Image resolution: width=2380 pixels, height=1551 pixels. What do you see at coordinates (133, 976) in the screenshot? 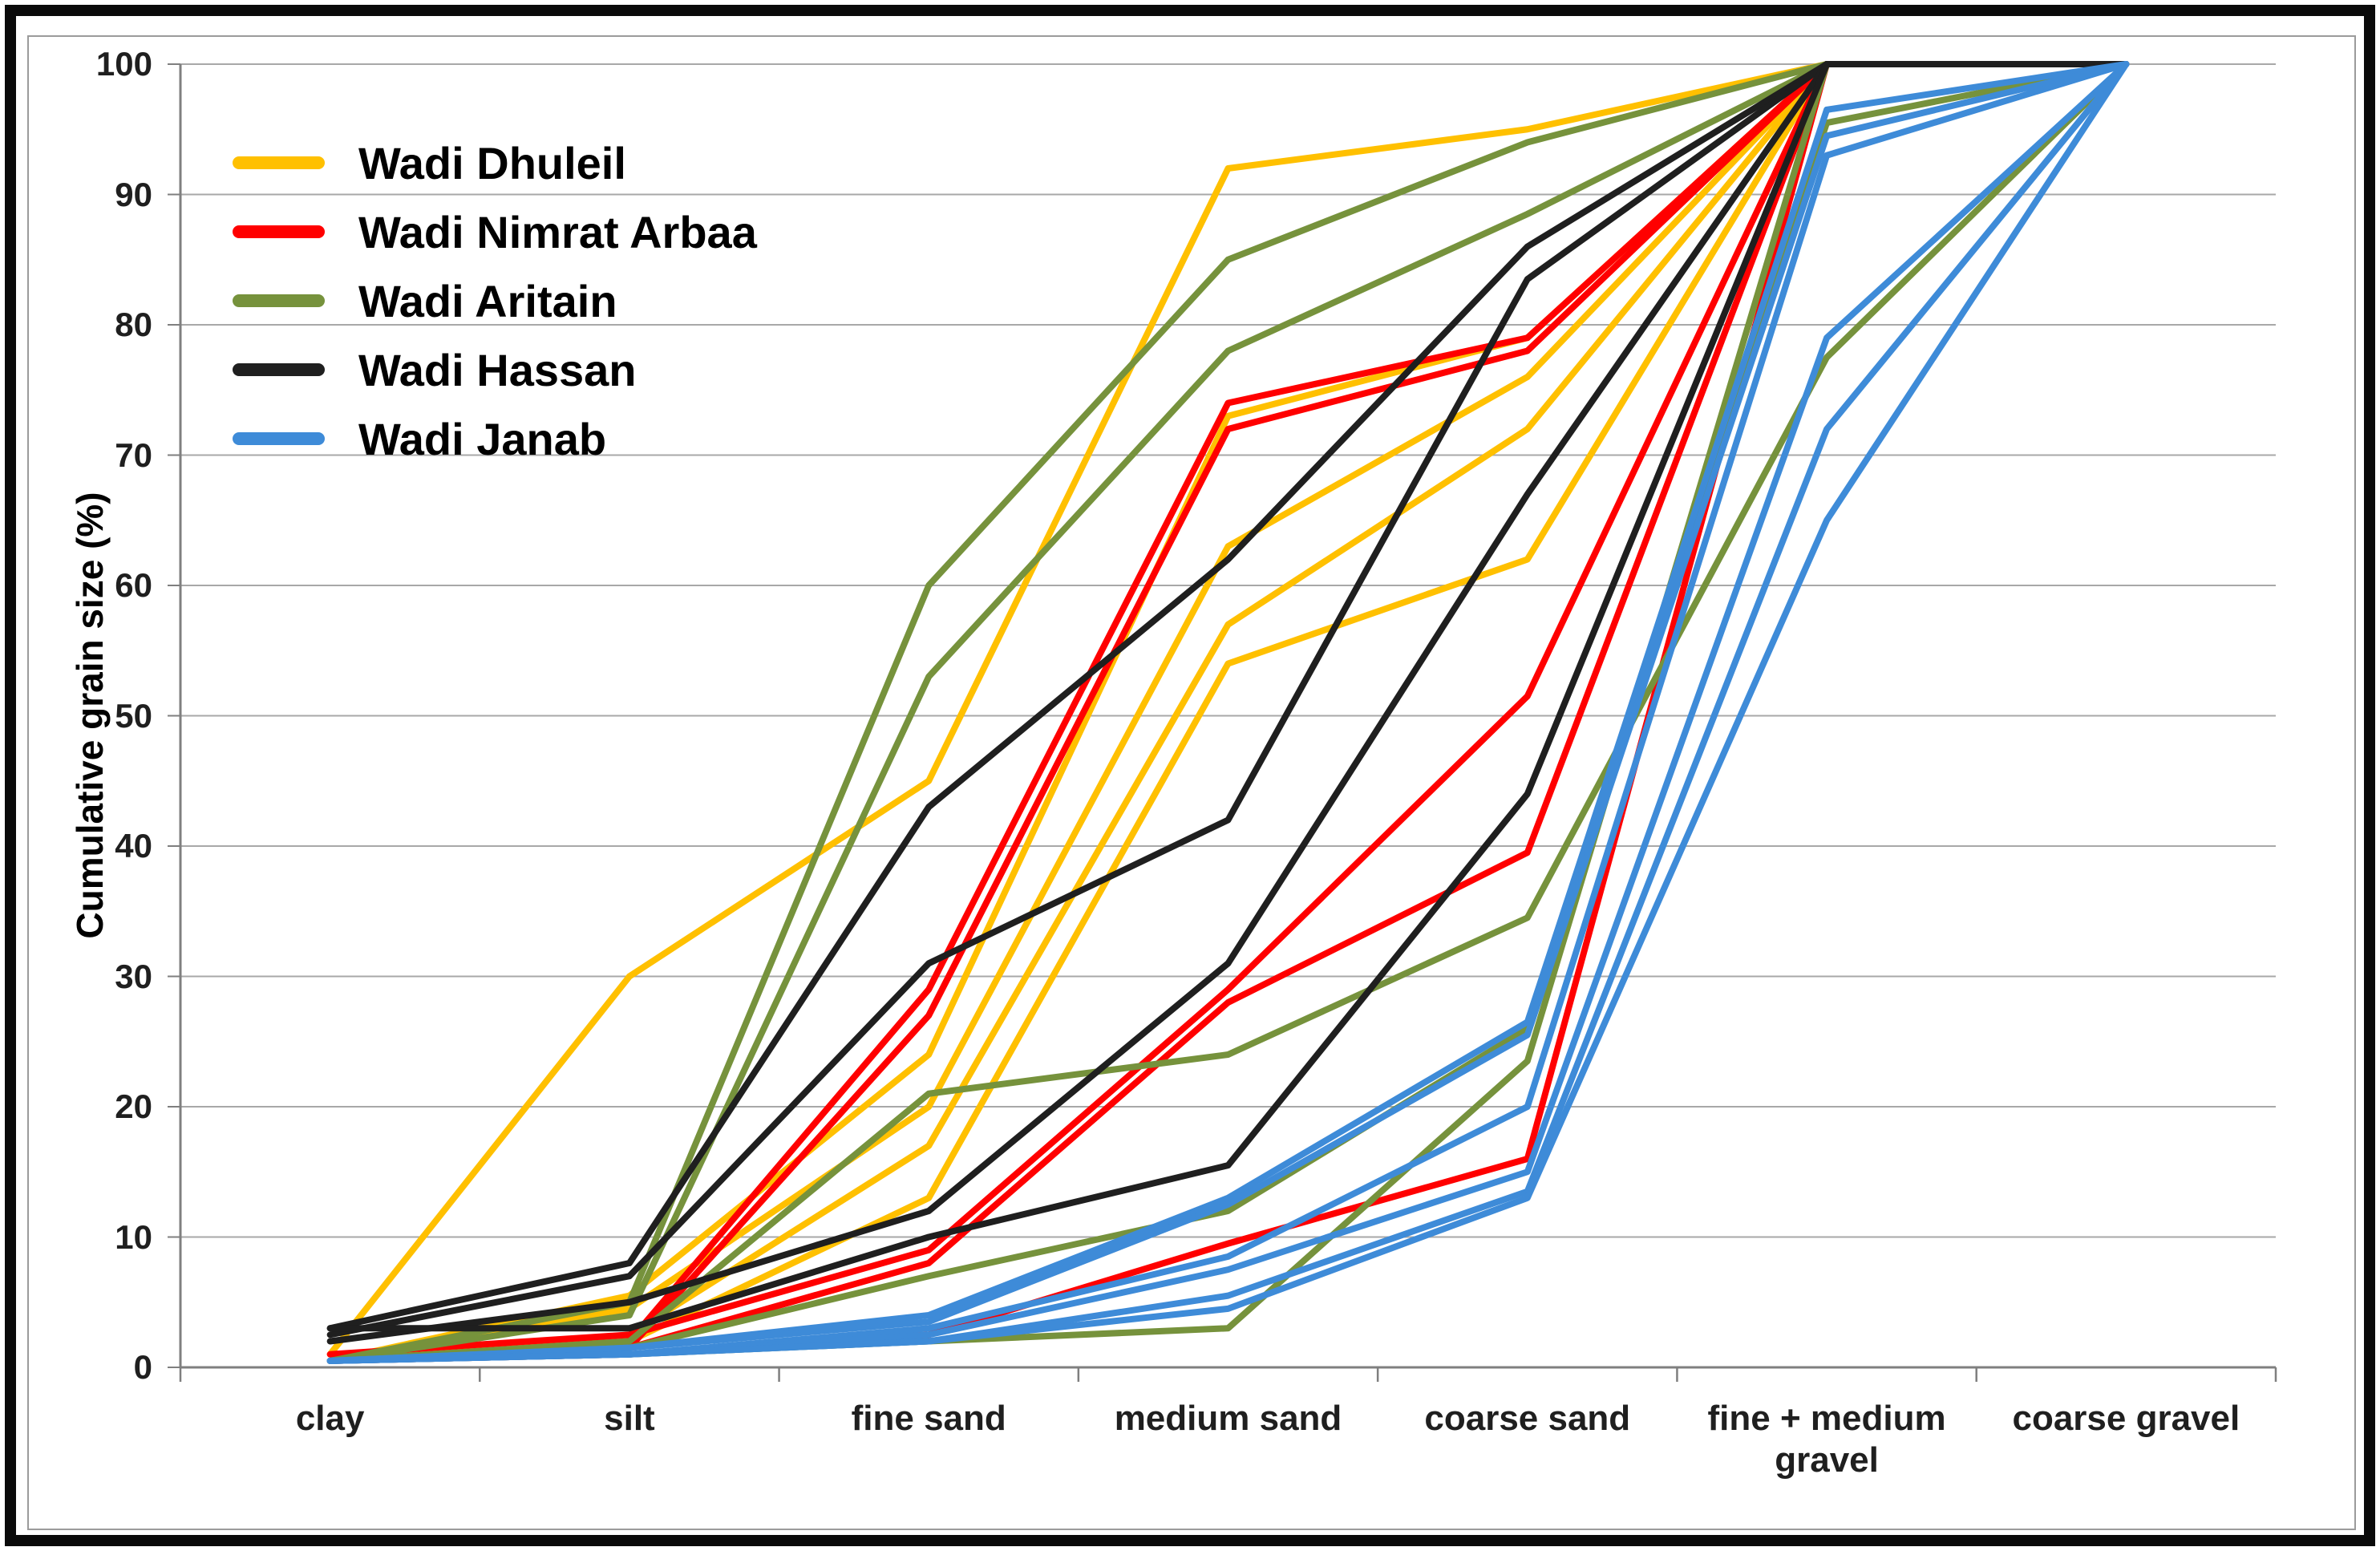
I see `y-tick-label: 30` at bounding box center [133, 976].